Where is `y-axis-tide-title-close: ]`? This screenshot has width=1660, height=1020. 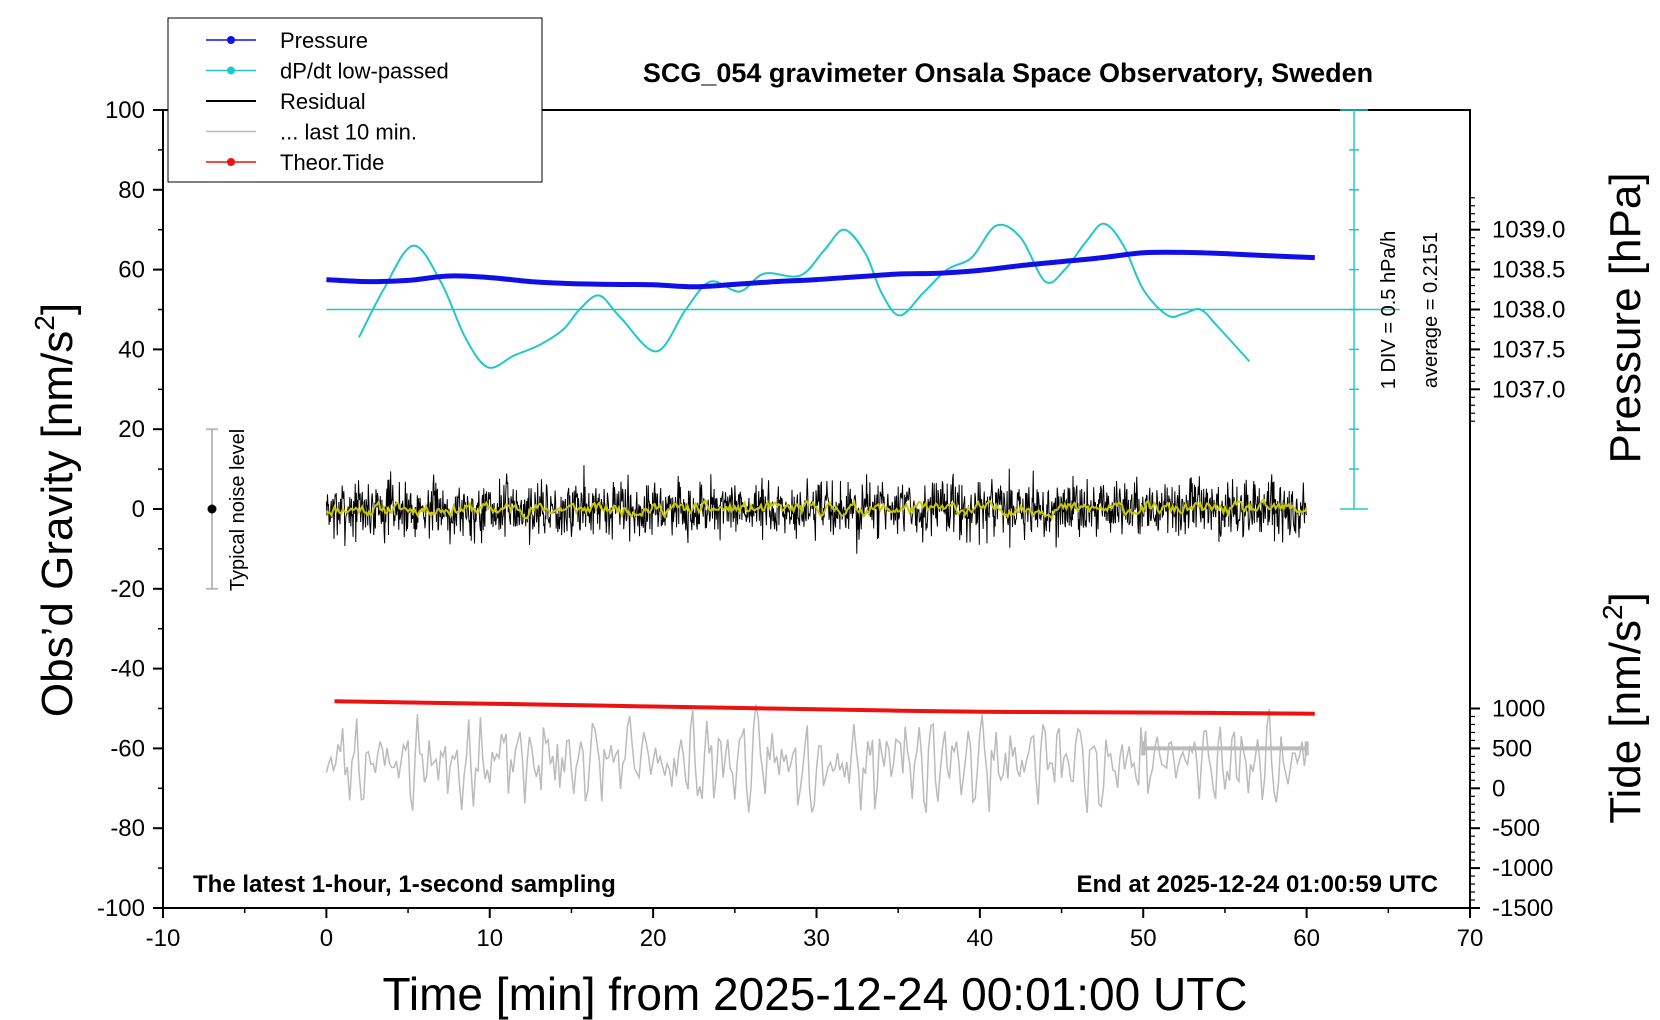
y-axis-tide-title-close: ] is located at coordinates (1625, 598).